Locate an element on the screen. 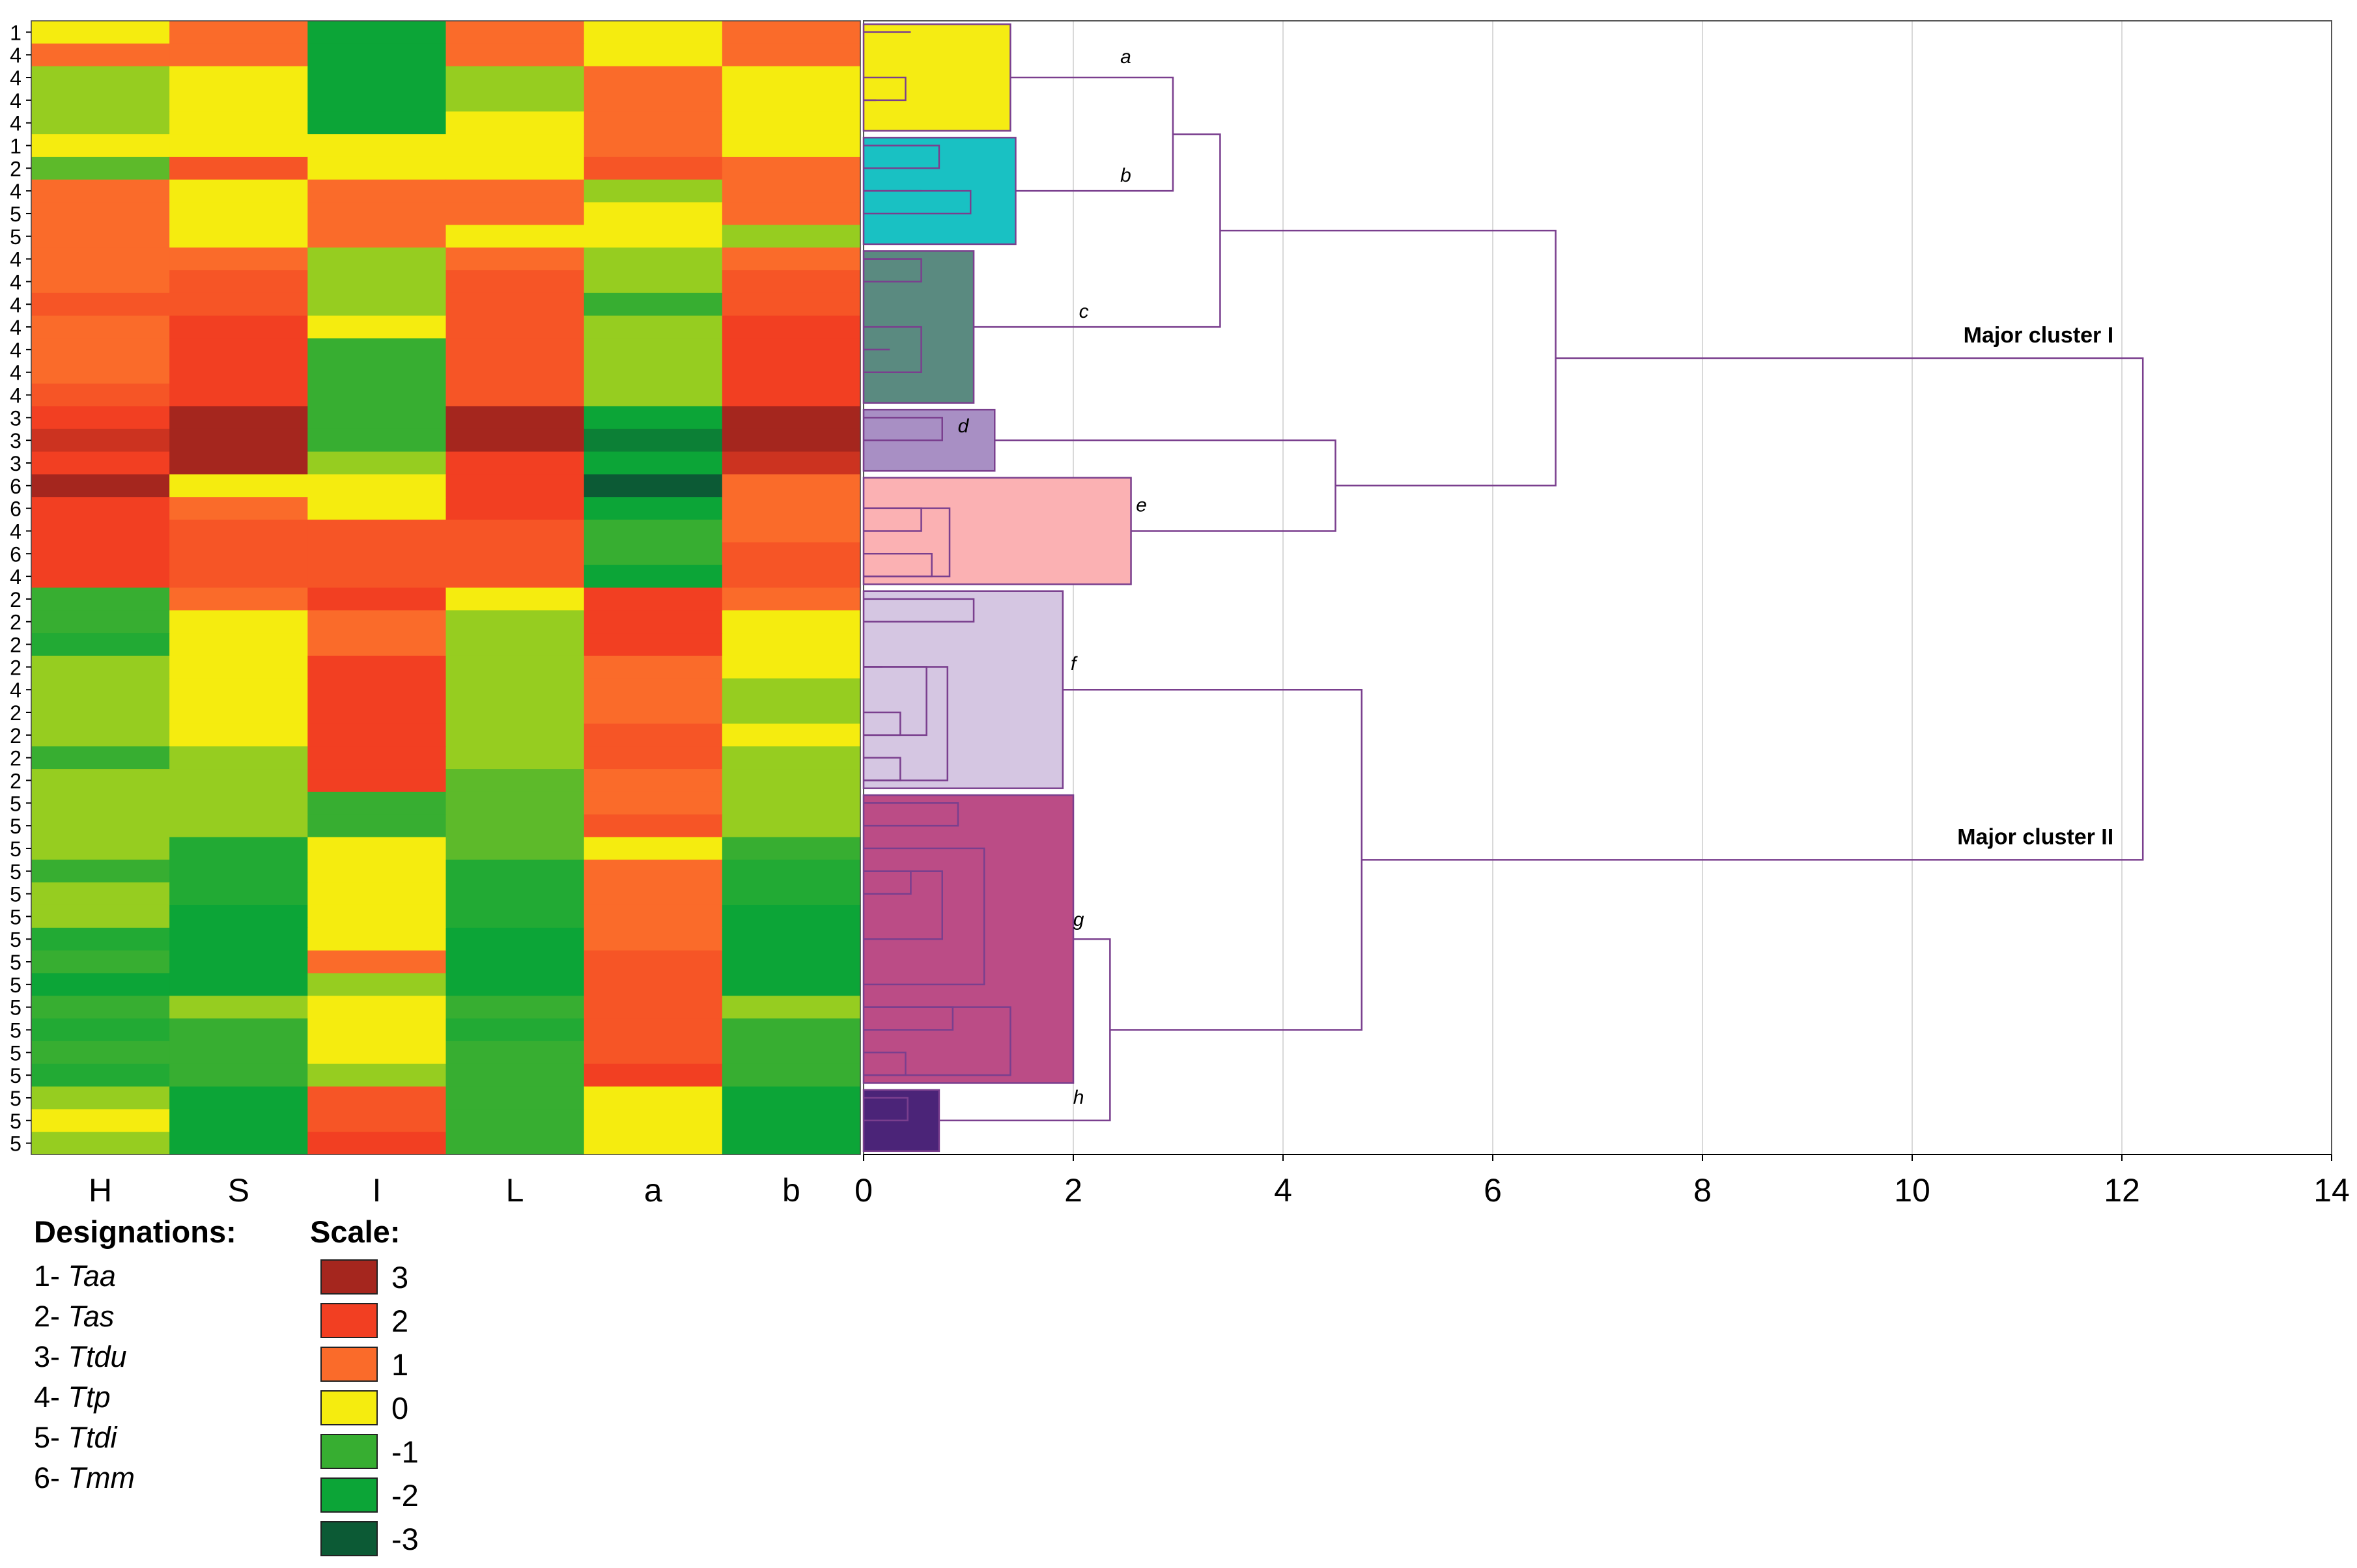 The width and height of the screenshot is (2357, 1568). cluster-label-a: a is located at coordinates (1125, 57).